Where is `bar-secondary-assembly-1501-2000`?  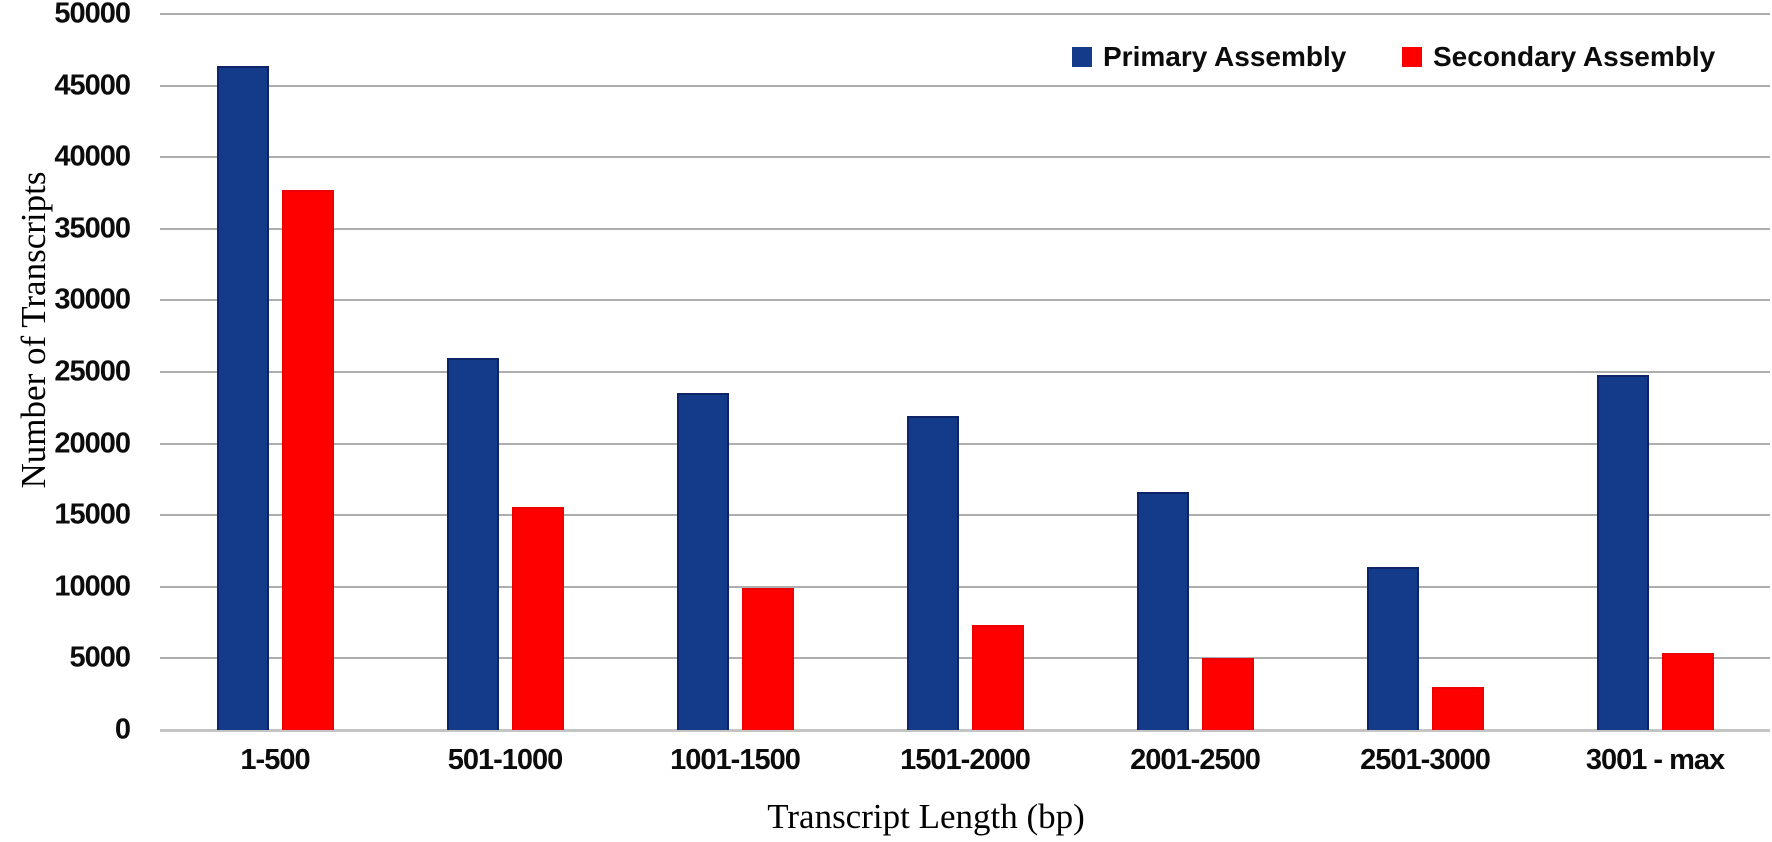 bar-secondary-assembly-1501-2000 is located at coordinates (998, 677).